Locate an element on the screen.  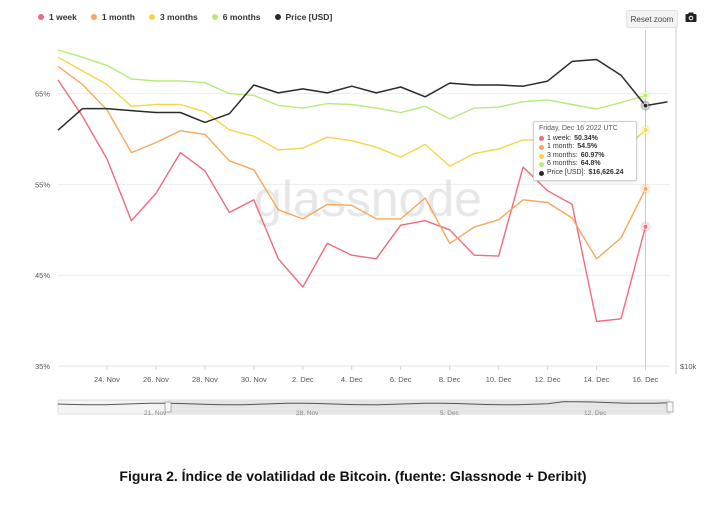
x-tick-label: 14. Dec is located at coordinates (597, 379).